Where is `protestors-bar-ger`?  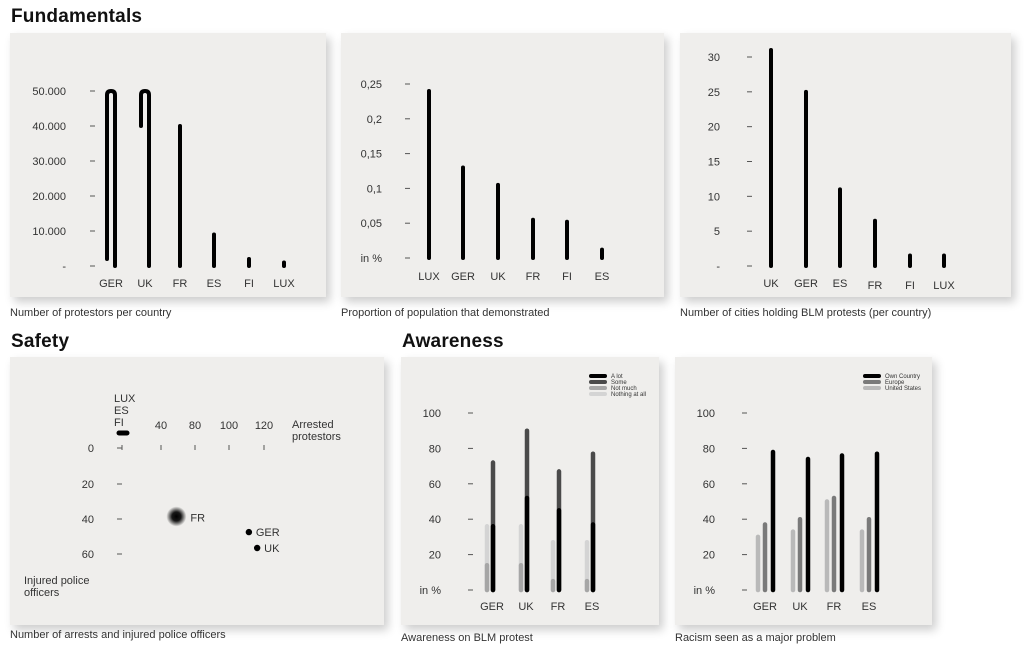
protestors-bar-ger is located at coordinates (111, 178).